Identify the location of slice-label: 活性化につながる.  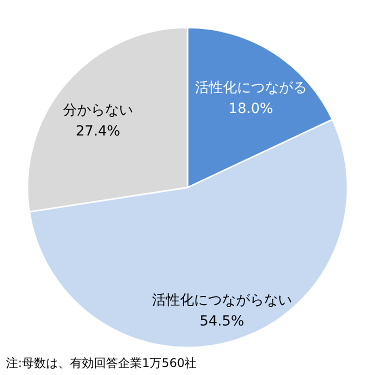
(250, 88).